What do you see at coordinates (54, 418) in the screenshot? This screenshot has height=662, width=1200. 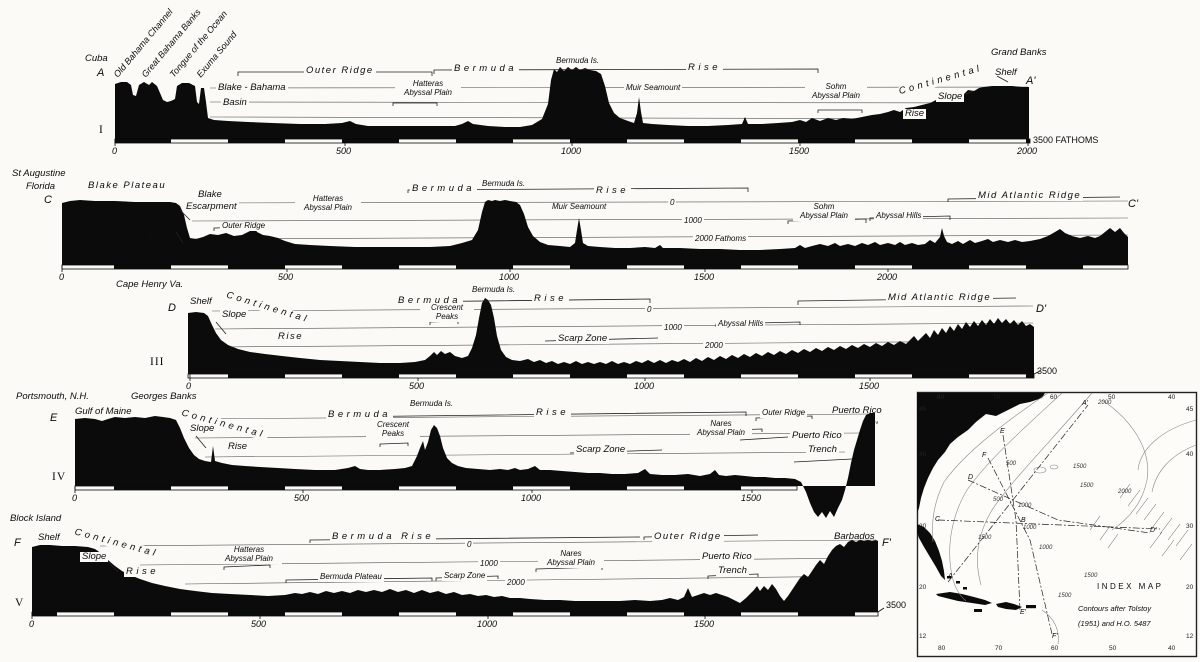 I see `p4-start: E` at bounding box center [54, 418].